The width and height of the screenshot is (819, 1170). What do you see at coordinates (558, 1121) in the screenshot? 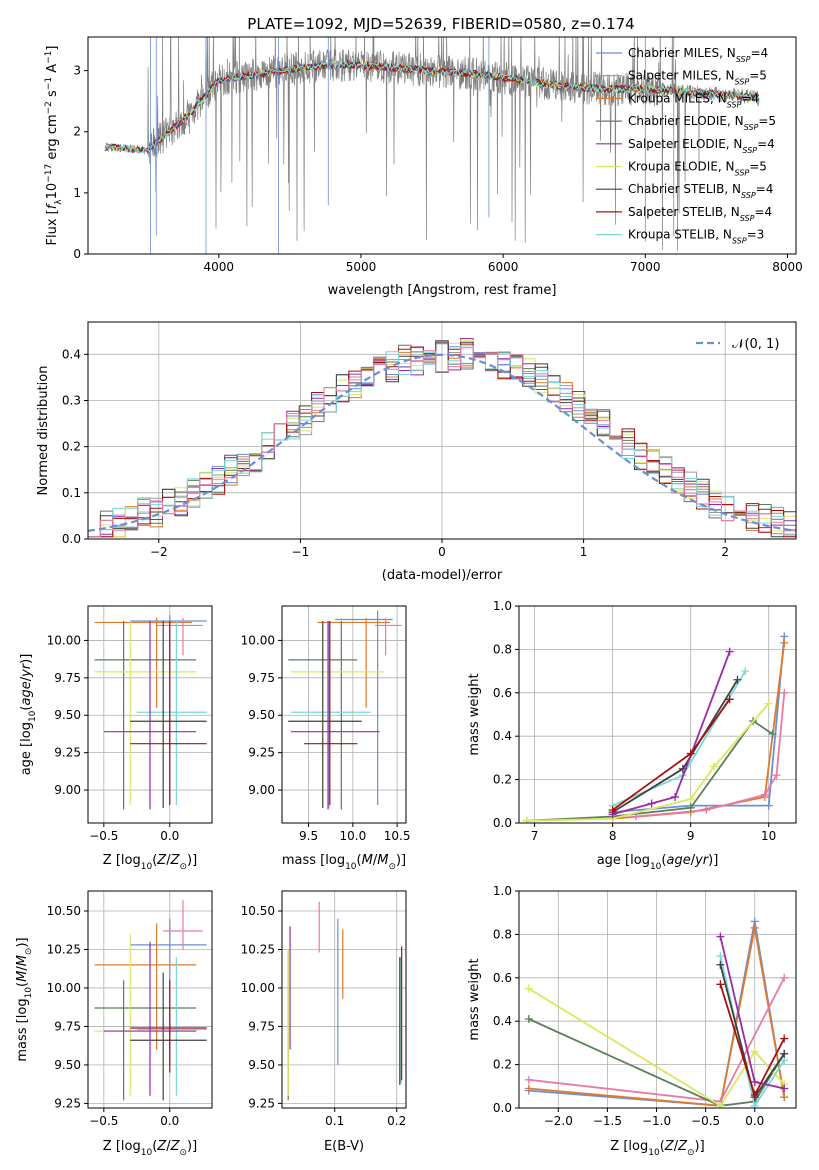
I see `x-tick-label: −2.0` at bounding box center [558, 1121].